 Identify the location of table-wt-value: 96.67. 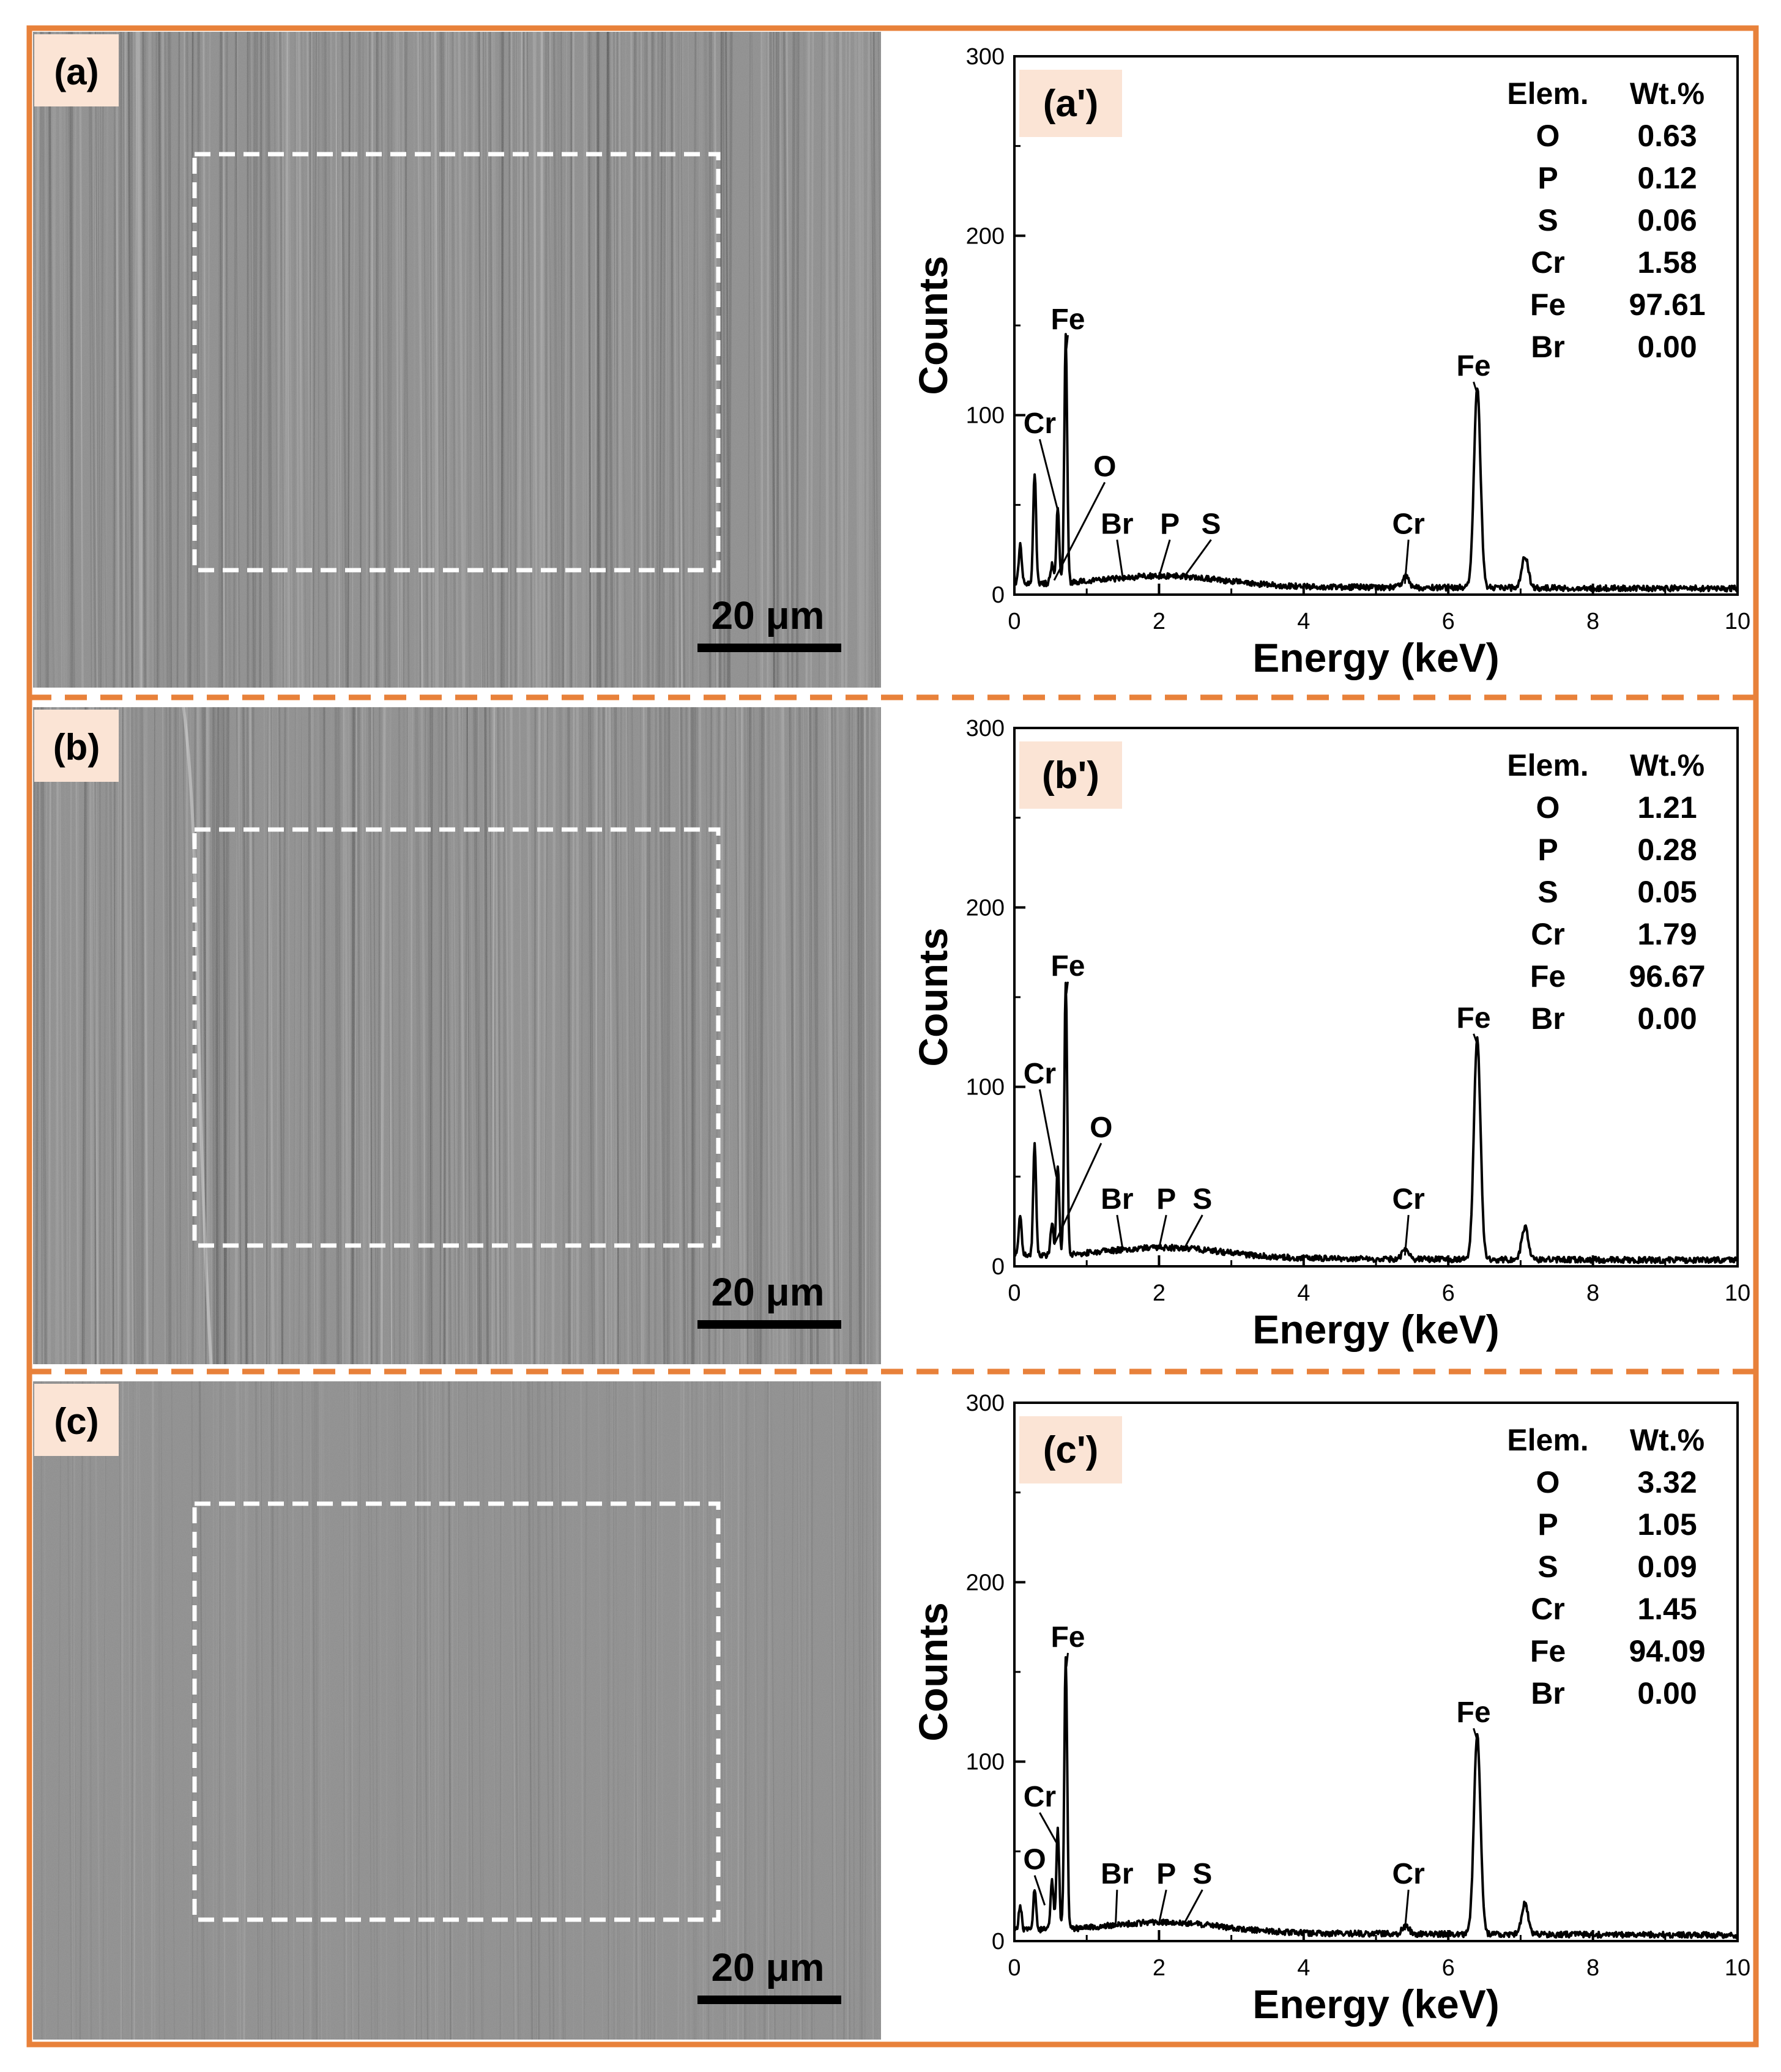
(1667, 976).